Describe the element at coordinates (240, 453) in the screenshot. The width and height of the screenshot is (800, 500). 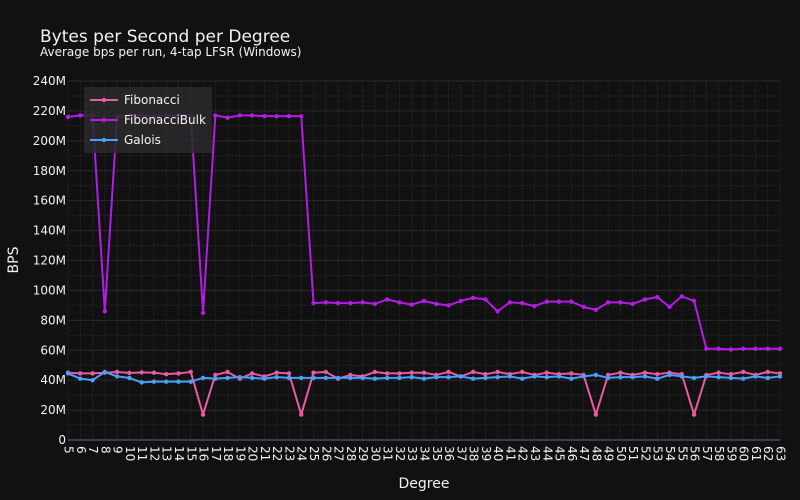
I see `x-tick-label: 19` at that location.